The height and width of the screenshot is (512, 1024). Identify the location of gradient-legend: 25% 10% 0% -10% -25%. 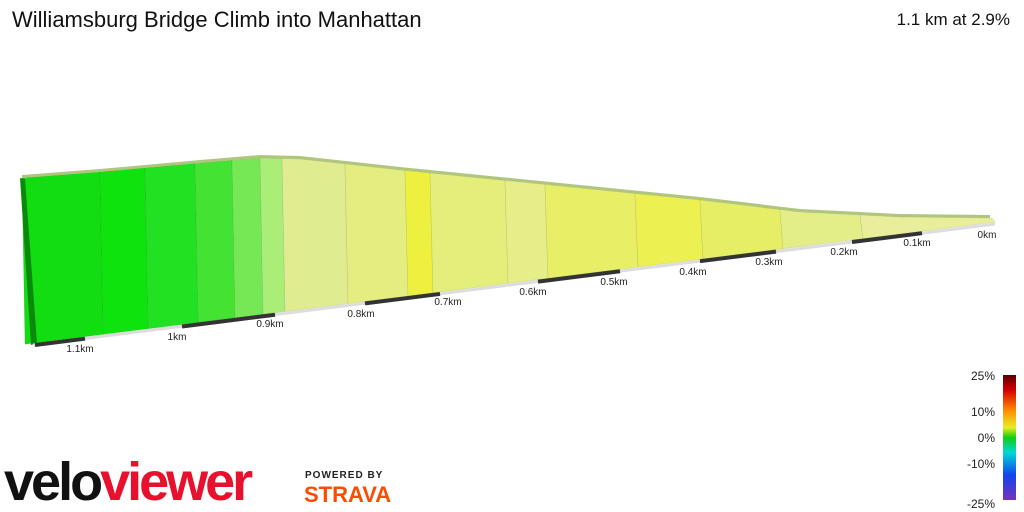
(981, 440).